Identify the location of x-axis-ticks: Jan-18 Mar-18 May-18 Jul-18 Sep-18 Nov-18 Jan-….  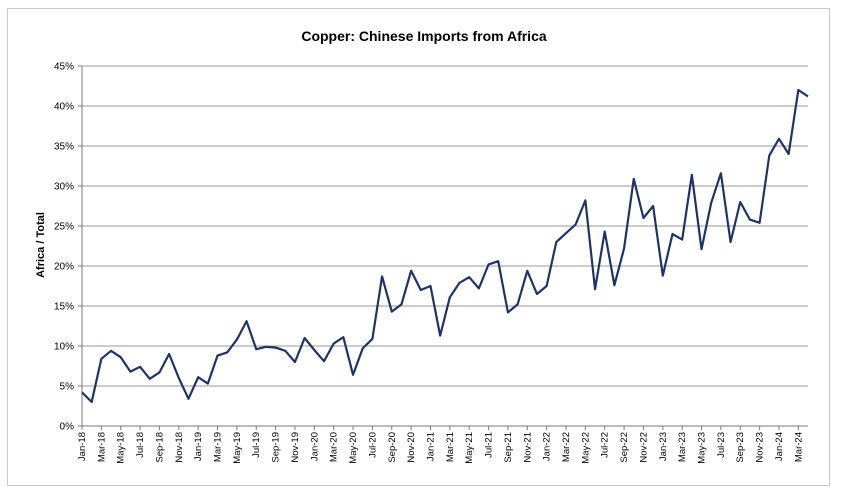
(440, 445).